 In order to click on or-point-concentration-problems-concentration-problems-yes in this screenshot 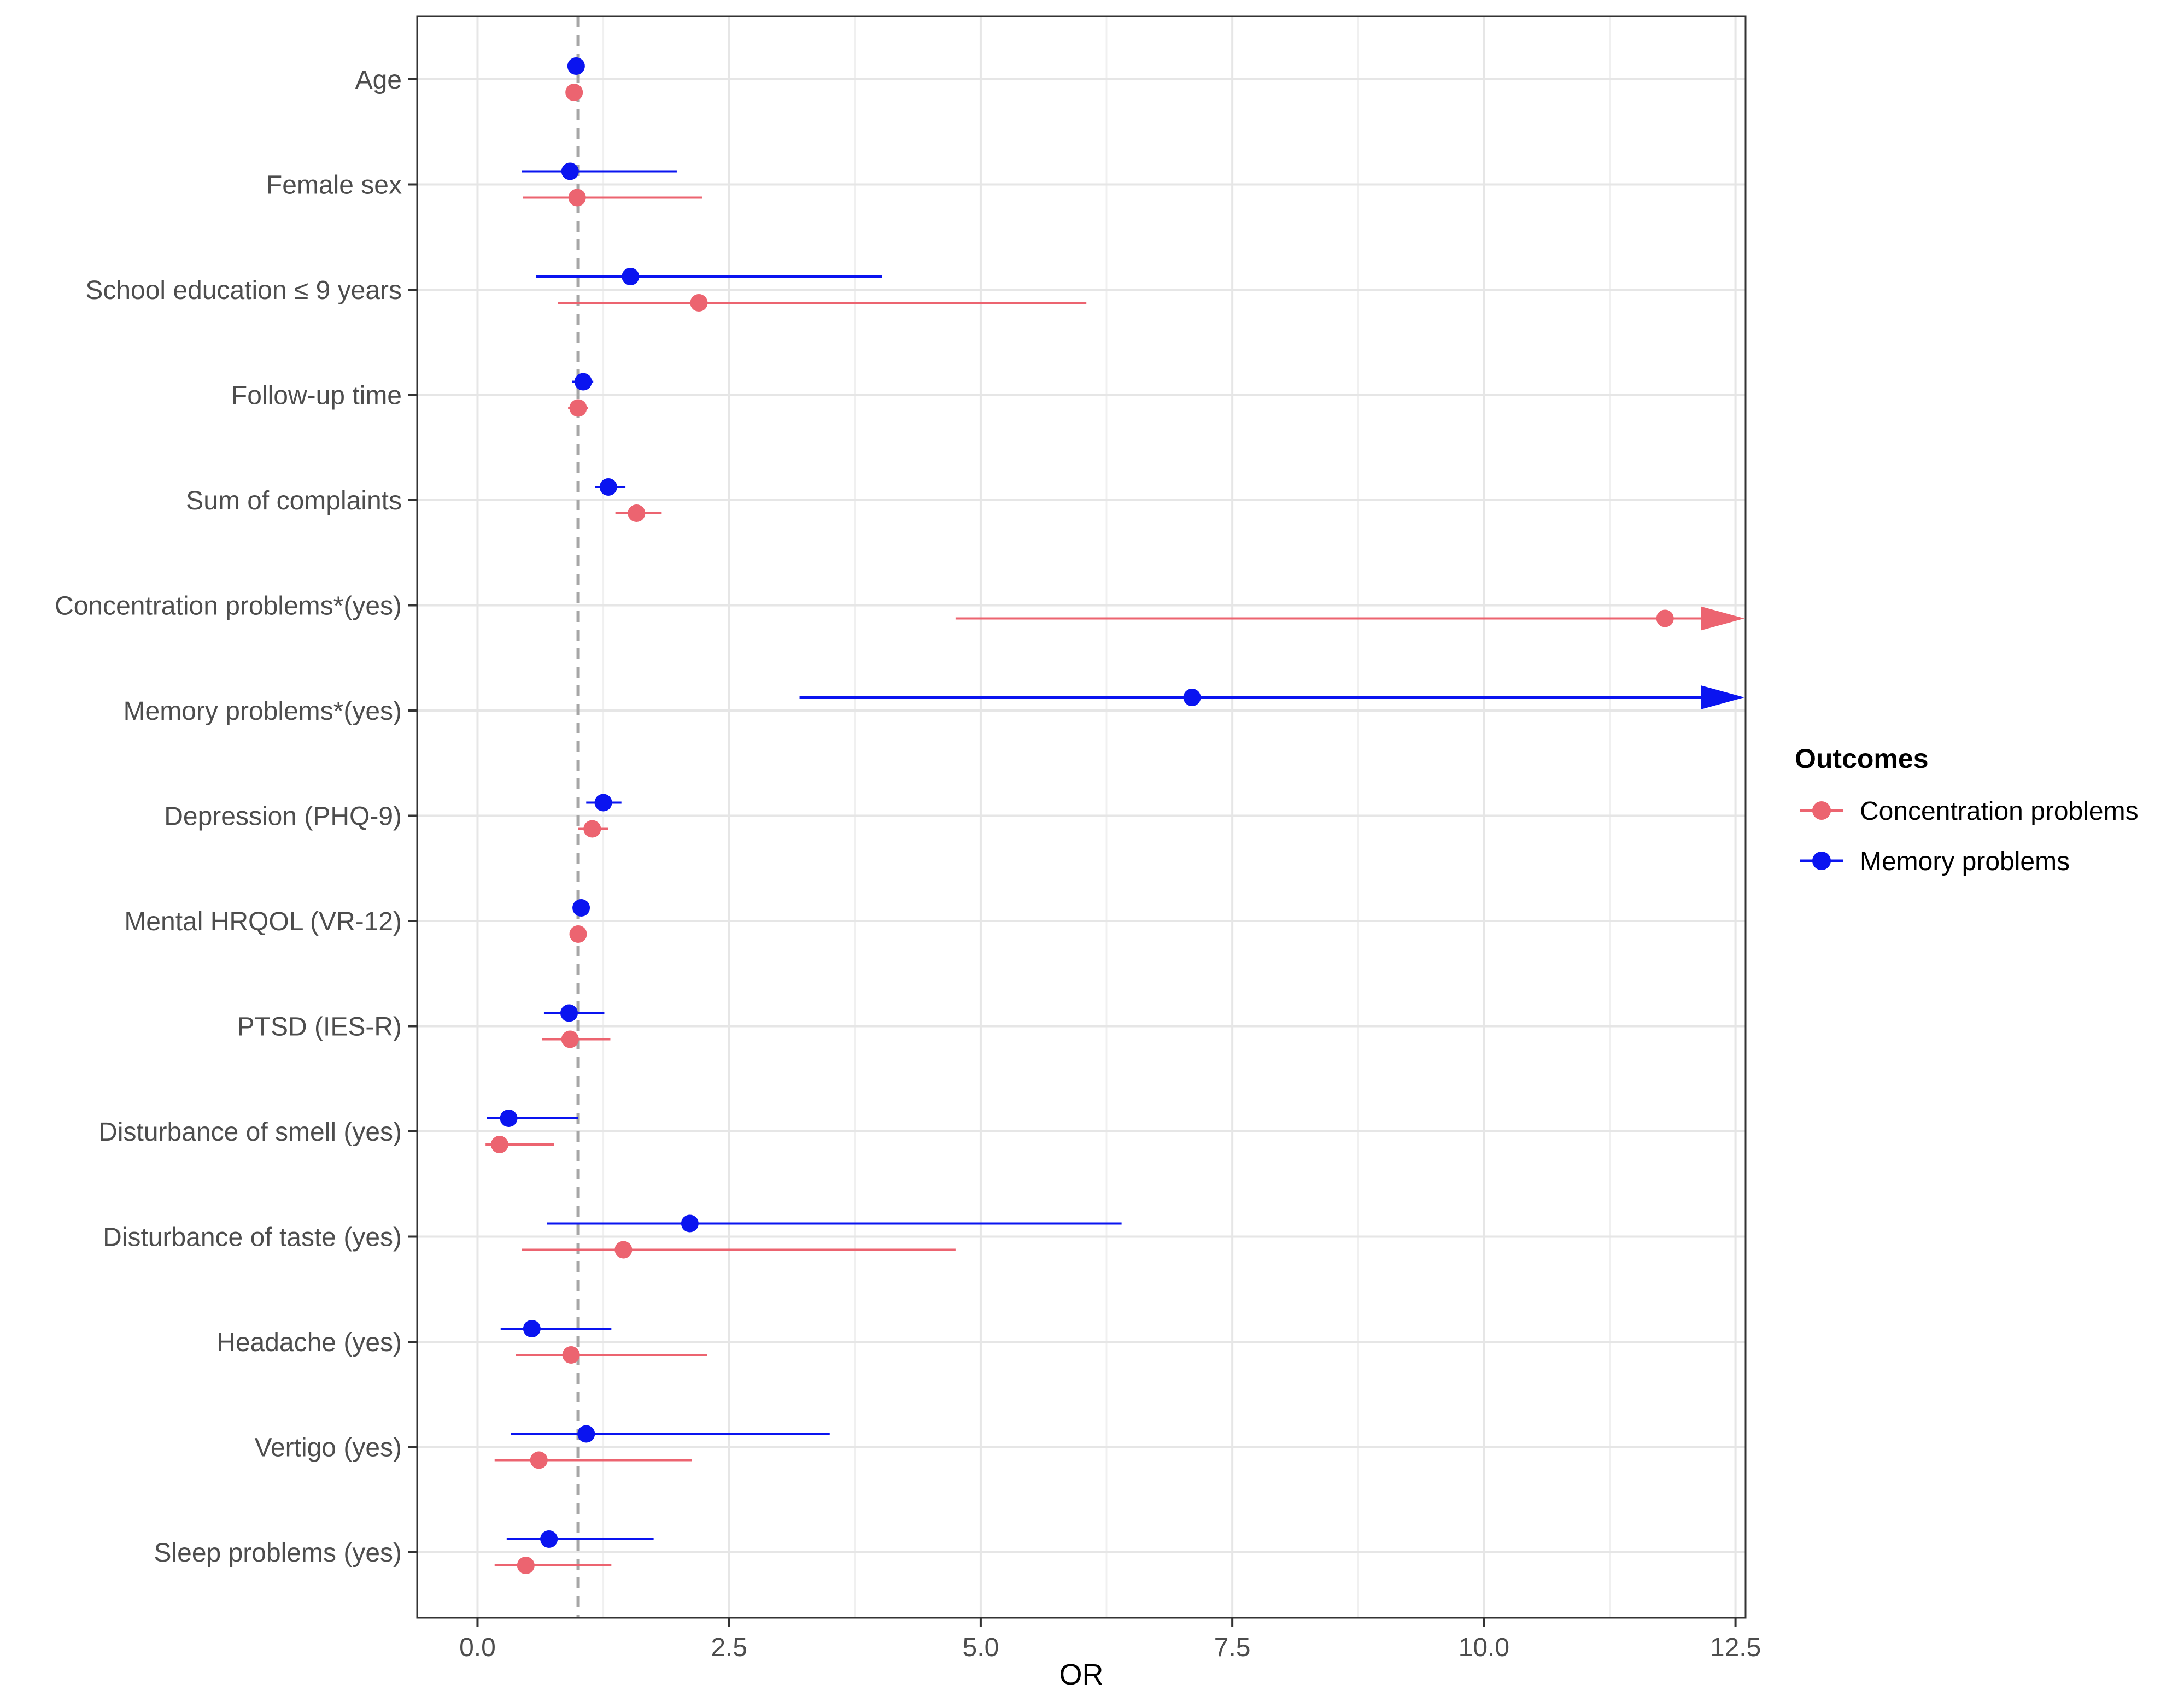, I will do `click(1665, 618)`.